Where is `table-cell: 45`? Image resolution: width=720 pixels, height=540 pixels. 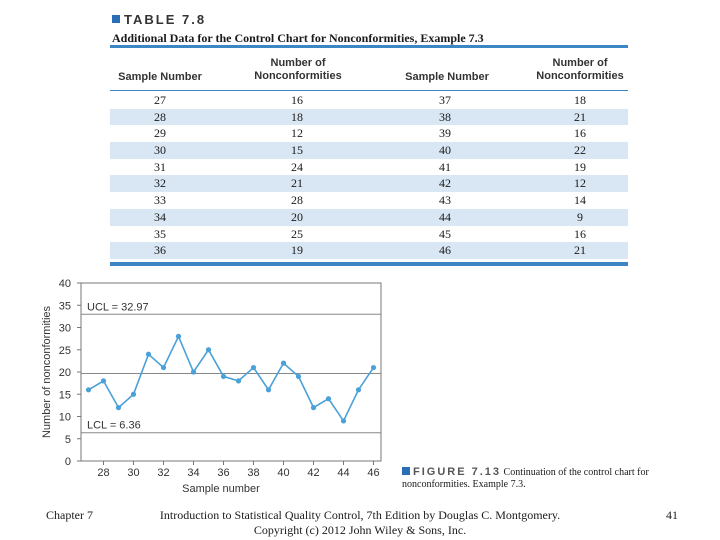
table-cell: 45 is located at coordinates (445, 233).